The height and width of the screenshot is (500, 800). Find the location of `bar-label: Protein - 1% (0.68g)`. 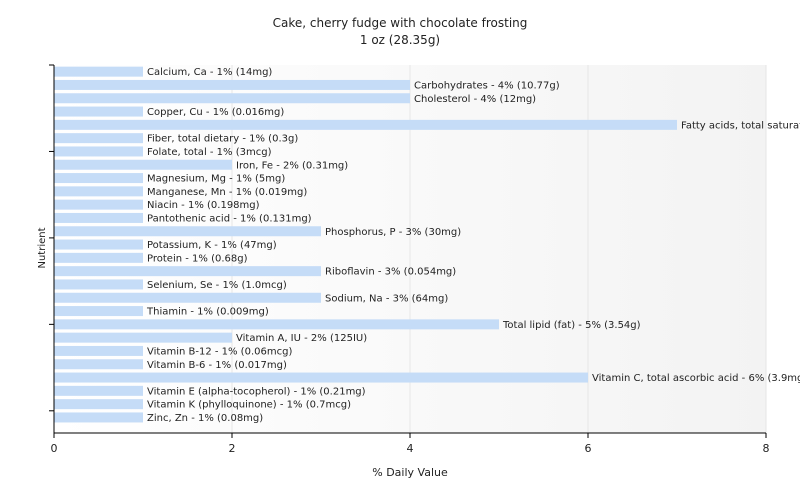

bar-label: Protein - 1% (0.68g) is located at coordinates (197, 258).